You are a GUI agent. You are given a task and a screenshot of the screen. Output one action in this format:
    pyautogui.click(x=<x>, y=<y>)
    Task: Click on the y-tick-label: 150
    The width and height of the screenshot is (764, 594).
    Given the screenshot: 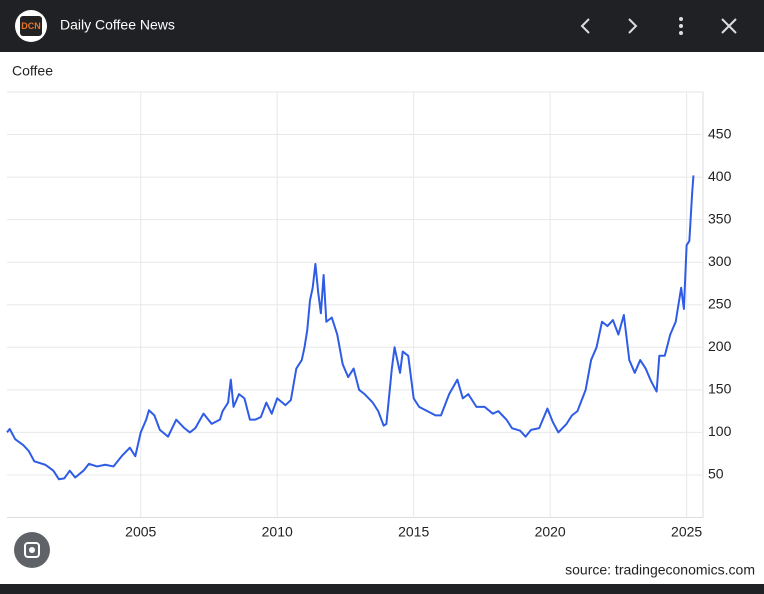 What is the action you would take?
    pyautogui.click(x=720, y=389)
    